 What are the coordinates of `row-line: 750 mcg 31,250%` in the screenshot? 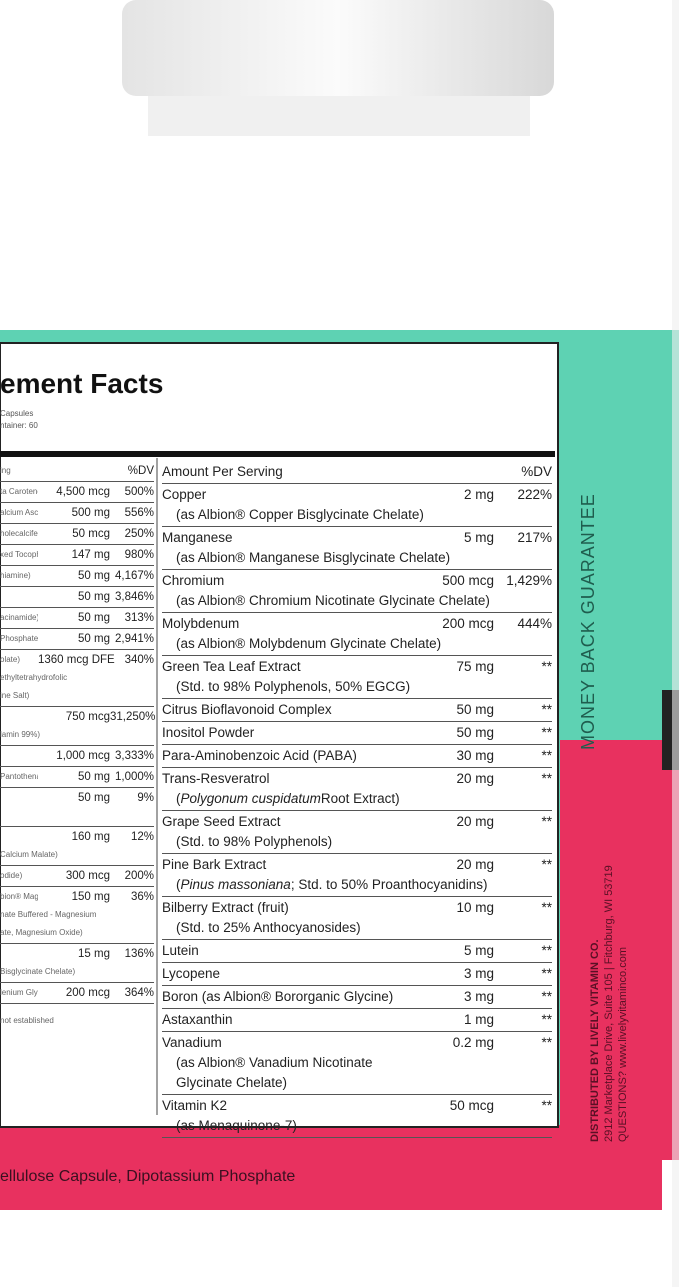 It's located at (78, 717).